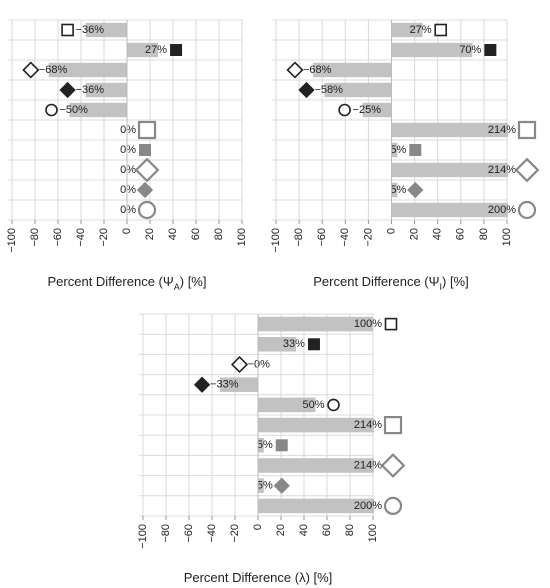  Describe the element at coordinates (177, 287) in the screenshot. I see `x-axis-label-part: A` at that location.